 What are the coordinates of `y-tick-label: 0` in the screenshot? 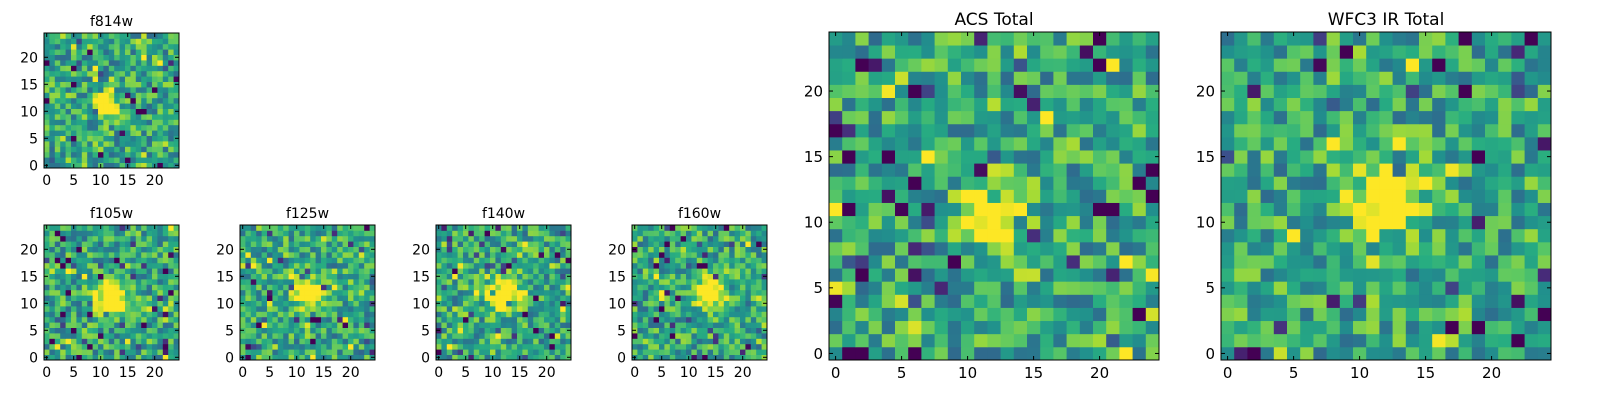 It's located at (229, 358).